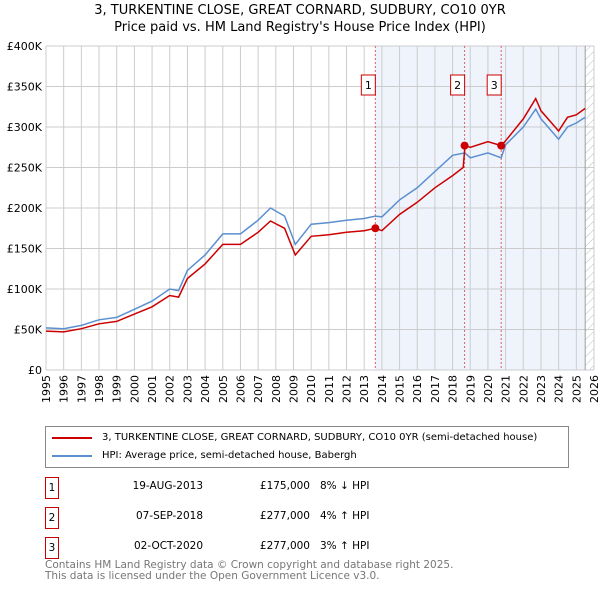  I want to click on x-tick-label: 2010, so click(311, 389).